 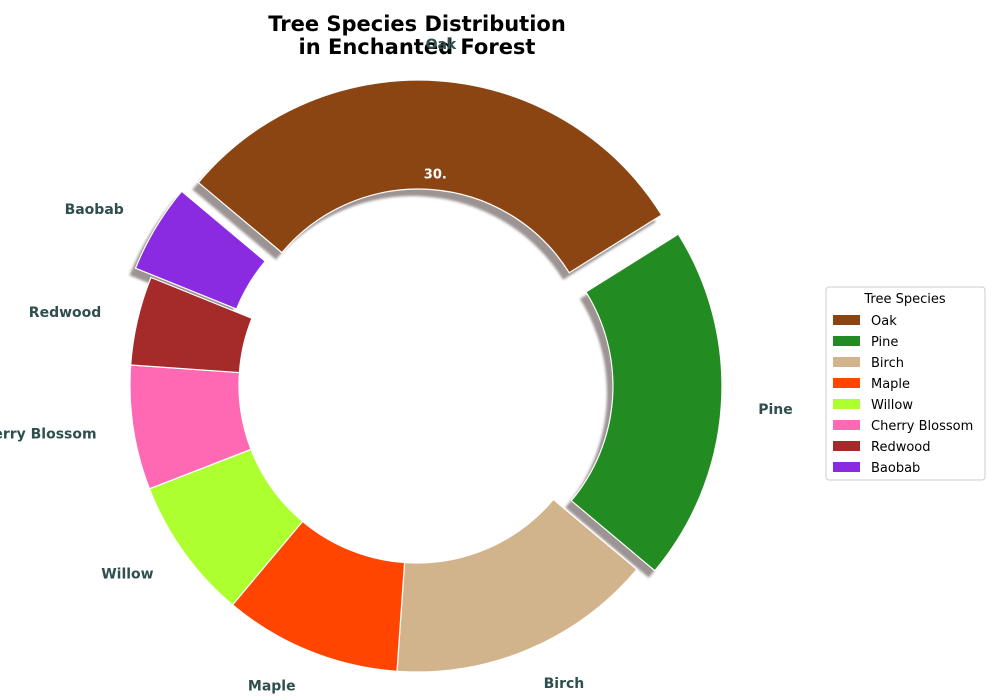 I want to click on legend-swatch-oak, so click(x=846, y=320).